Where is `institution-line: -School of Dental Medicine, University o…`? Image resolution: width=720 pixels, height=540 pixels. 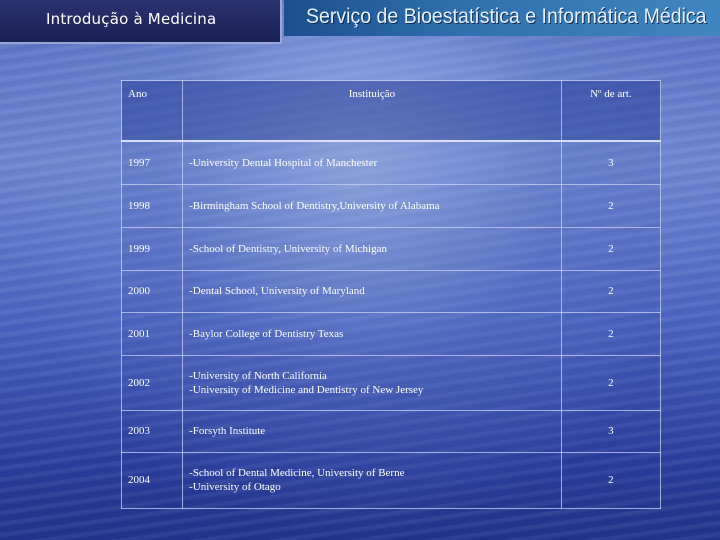 institution-line: -School of Dental Medicine, University o… is located at coordinates (297, 473).